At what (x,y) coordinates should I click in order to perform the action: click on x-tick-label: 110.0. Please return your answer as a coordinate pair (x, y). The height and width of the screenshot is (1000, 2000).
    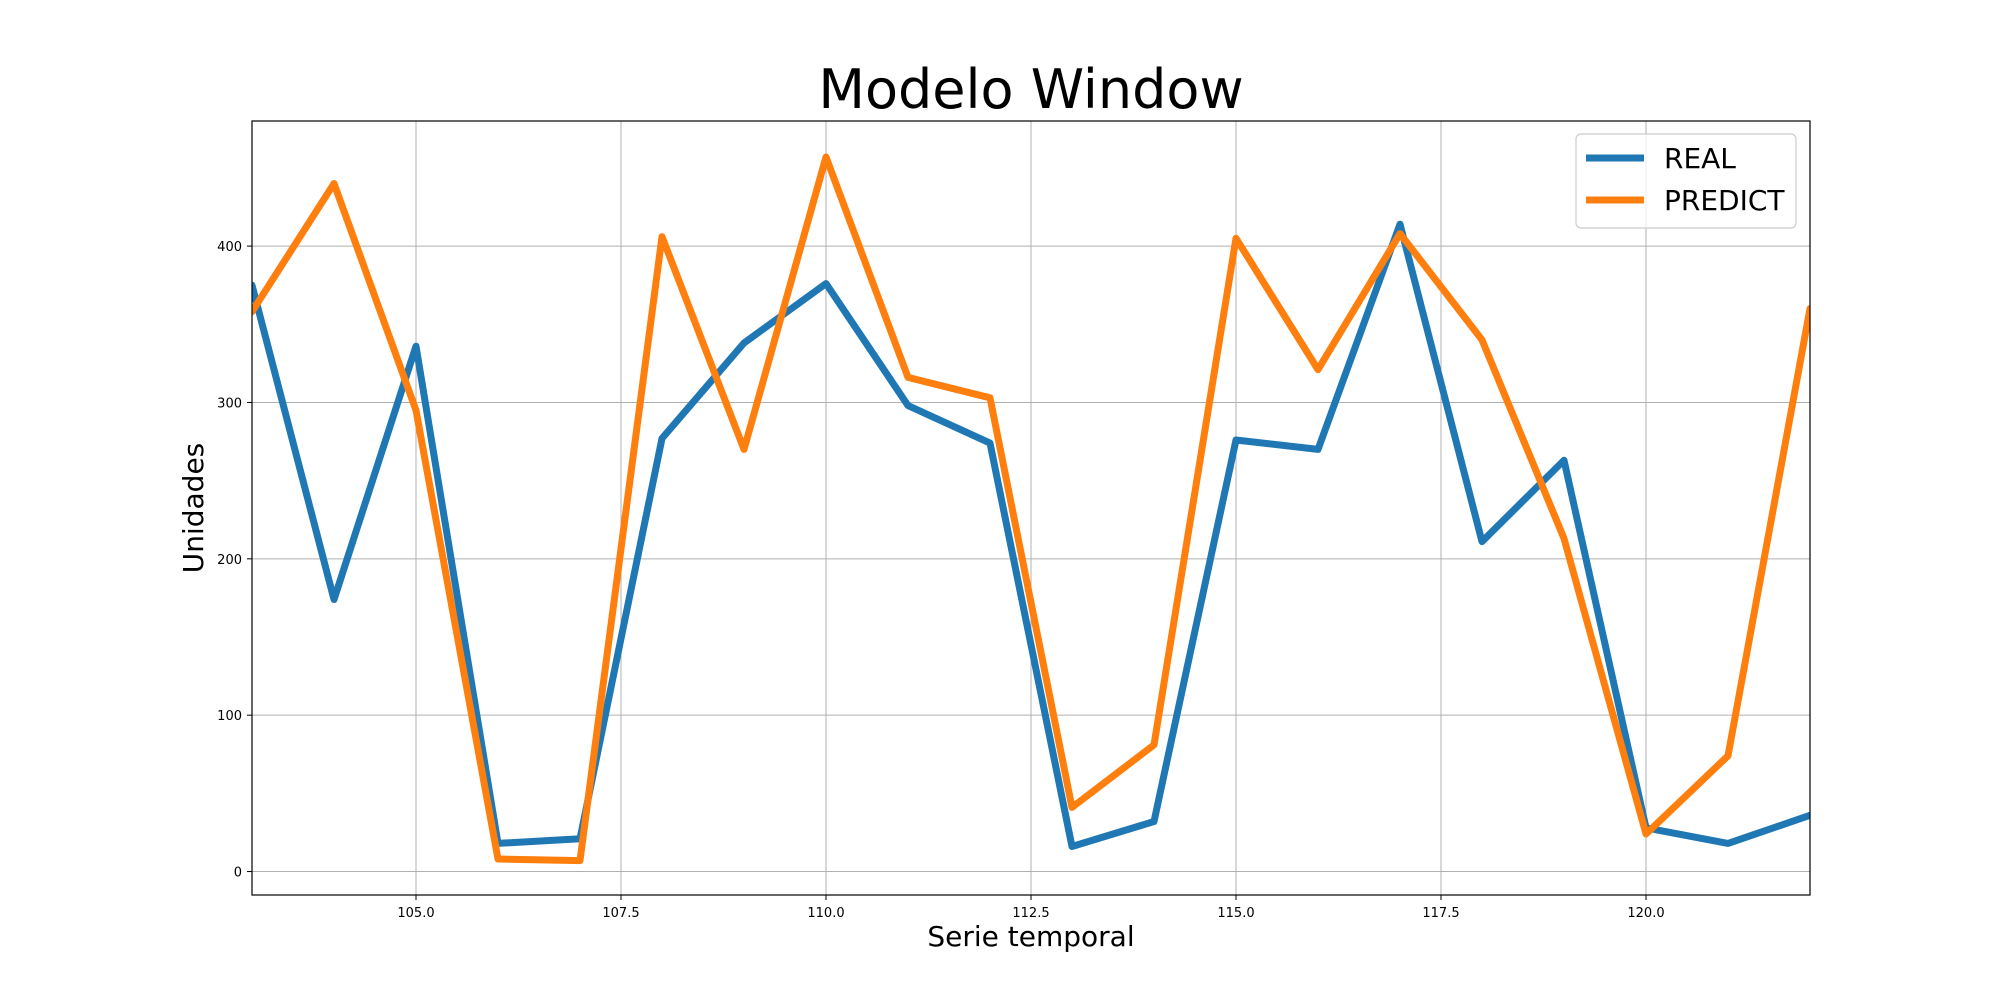
    Looking at the image, I should click on (825, 913).